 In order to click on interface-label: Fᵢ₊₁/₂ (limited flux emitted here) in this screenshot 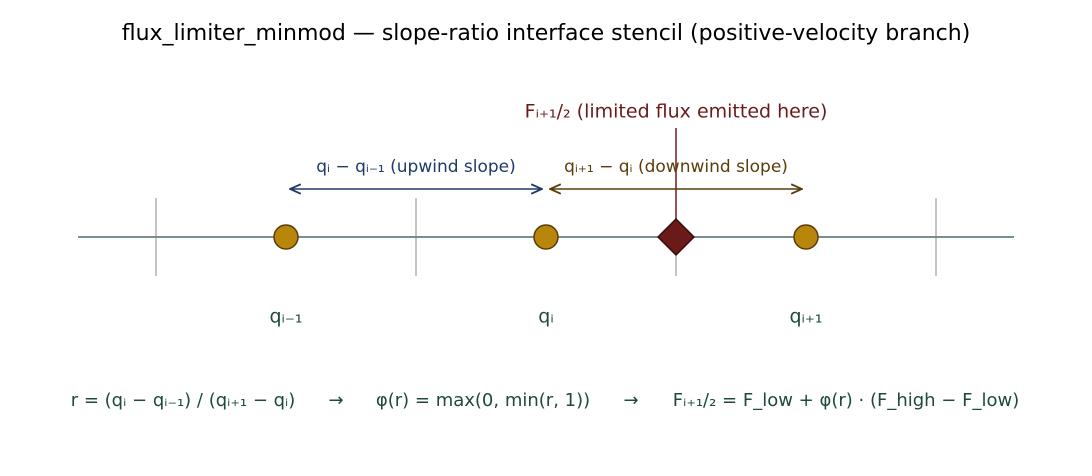, I will do `click(676, 112)`.